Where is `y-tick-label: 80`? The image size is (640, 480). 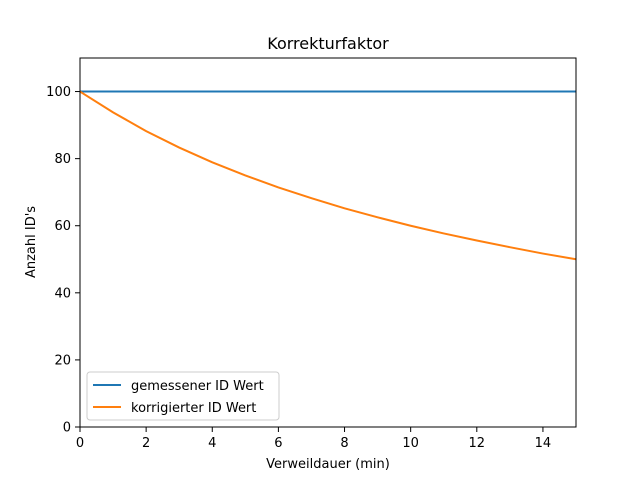 y-tick-label: 80 is located at coordinates (62, 159).